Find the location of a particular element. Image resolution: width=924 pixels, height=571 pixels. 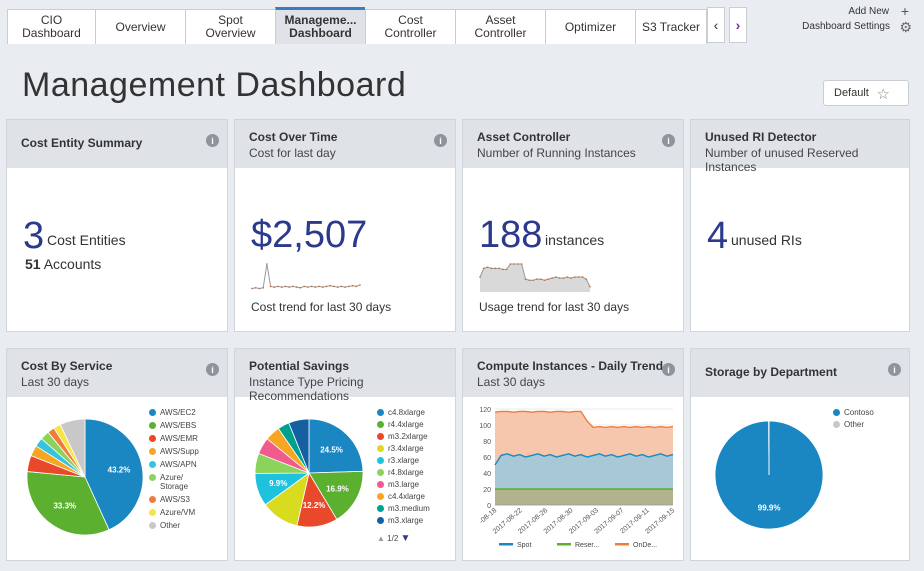

legend-label: Spot is located at coordinates (524, 545).